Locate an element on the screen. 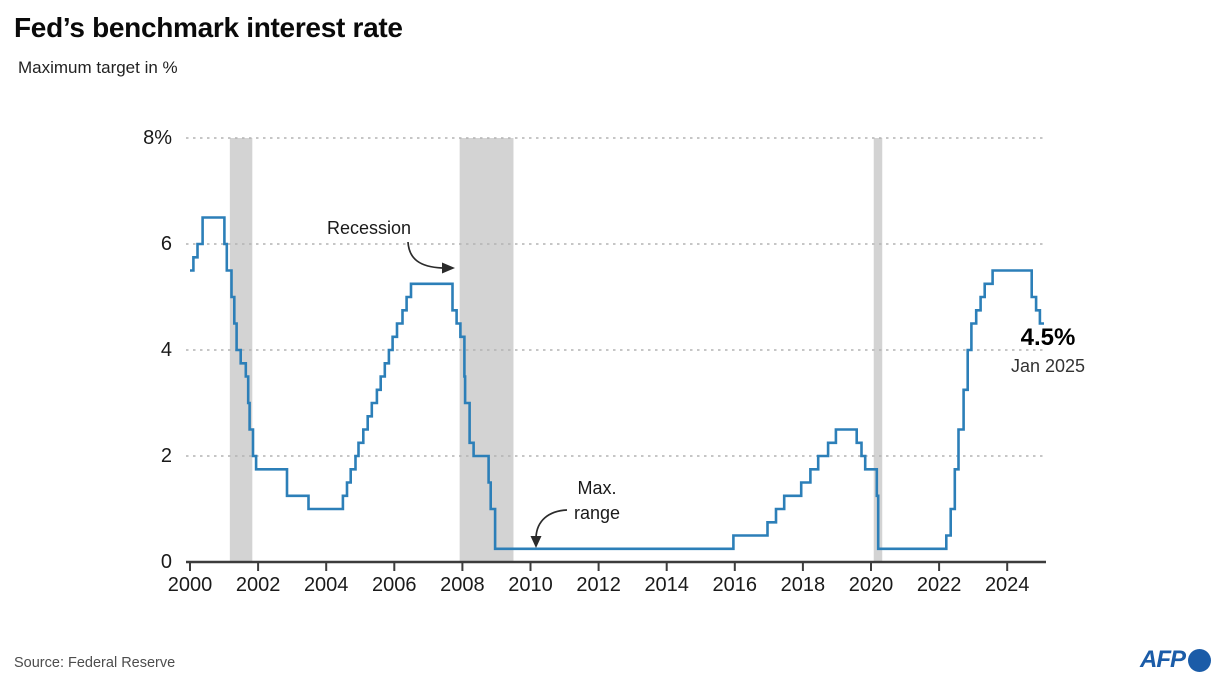  x-axis-label: 2008 is located at coordinates (462, 585).